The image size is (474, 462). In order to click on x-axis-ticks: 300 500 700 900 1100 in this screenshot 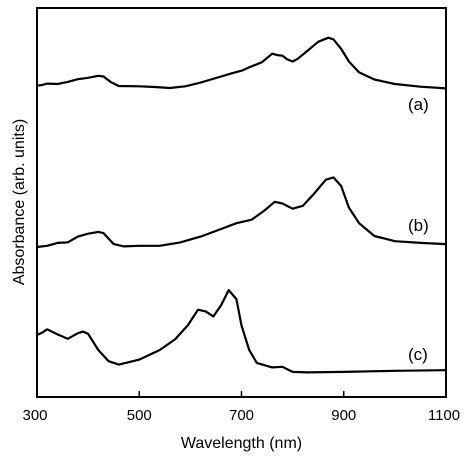, I will do `click(241, 407)`.